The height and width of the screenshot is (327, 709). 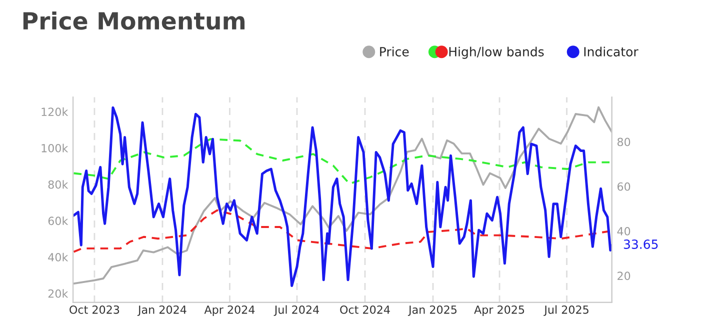 What do you see at coordinates (566, 310) in the screenshot?
I see `x-tick-label: Jul 2025` at bounding box center [566, 310].